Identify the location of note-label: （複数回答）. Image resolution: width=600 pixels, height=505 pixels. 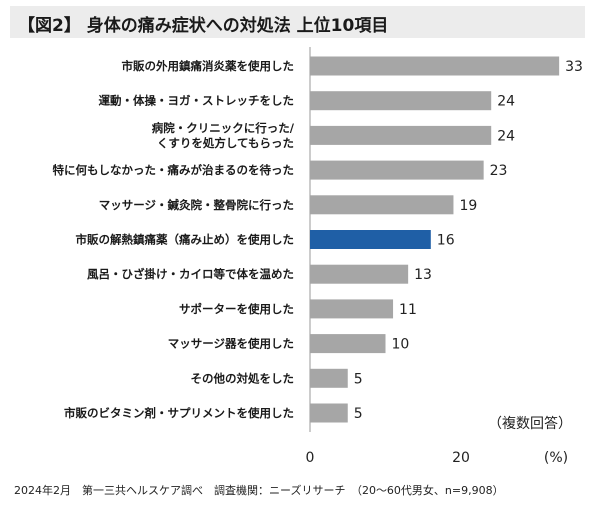
(530, 423).